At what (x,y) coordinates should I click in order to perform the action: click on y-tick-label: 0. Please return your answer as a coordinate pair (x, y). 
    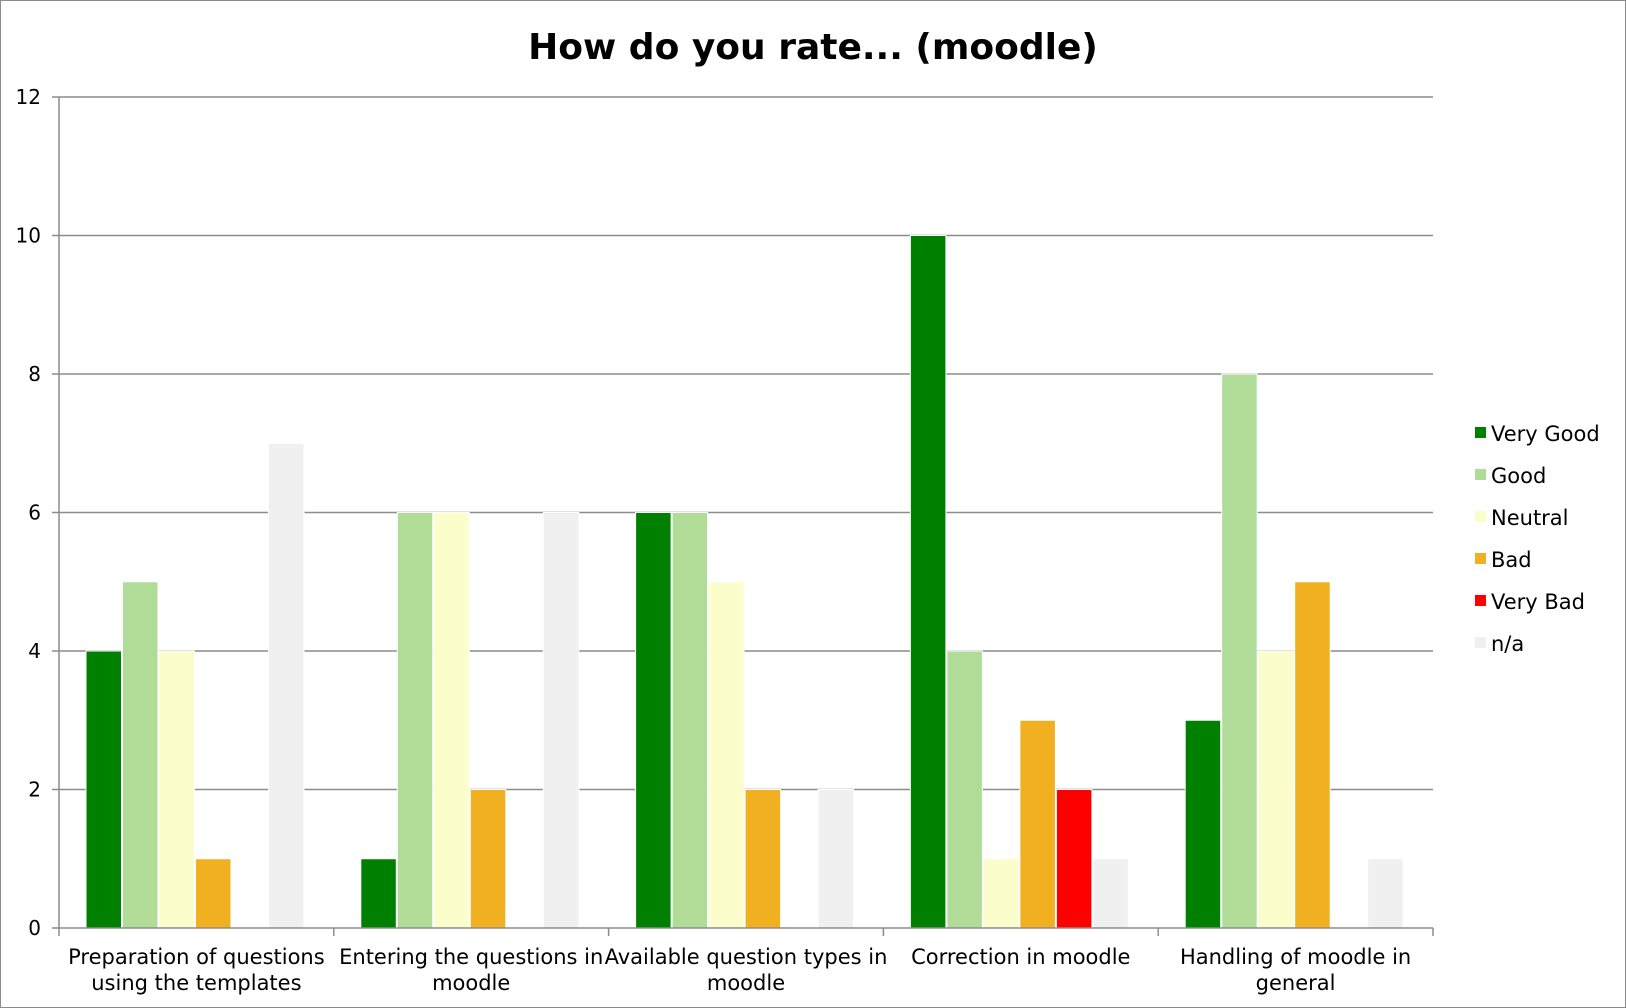
    Looking at the image, I should click on (34, 928).